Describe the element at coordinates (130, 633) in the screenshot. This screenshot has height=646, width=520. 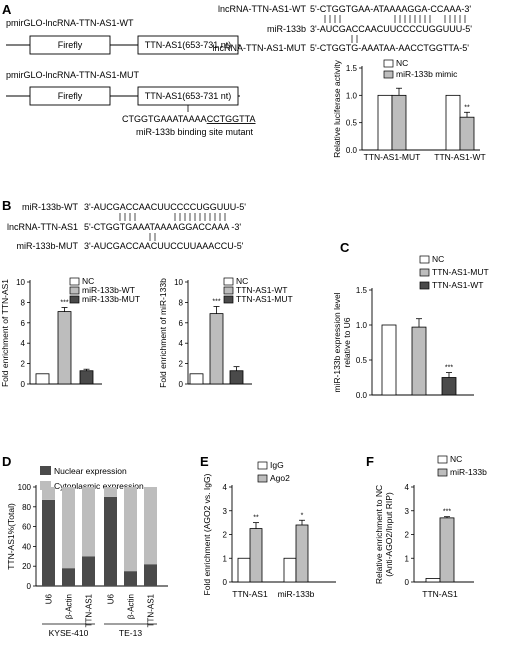
I see `group-label: TE-13` at that location.